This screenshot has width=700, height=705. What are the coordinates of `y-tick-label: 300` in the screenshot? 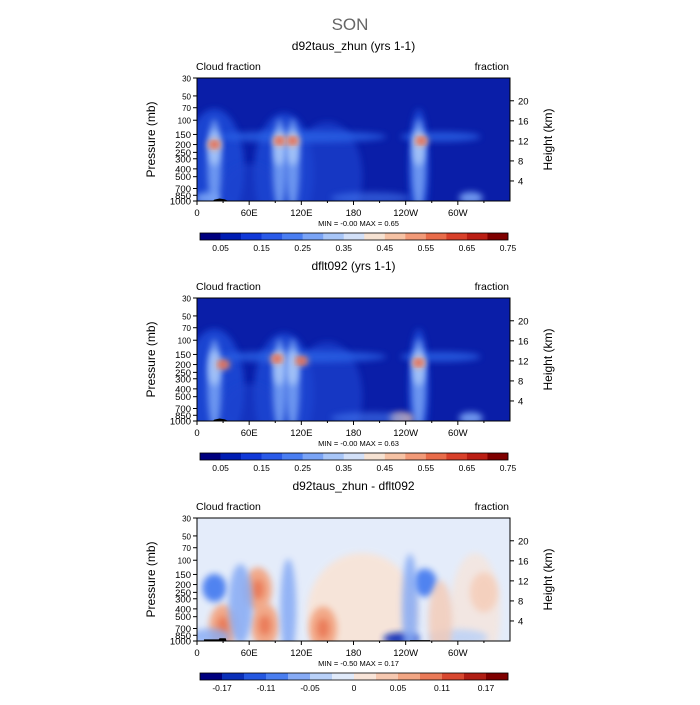 It's located at (183, 599).